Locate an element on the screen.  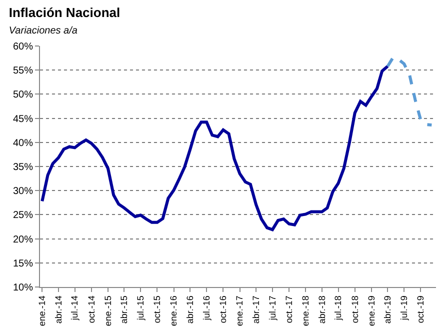
x-tick-label: jul.-17 is located at coordinates (272, 309).